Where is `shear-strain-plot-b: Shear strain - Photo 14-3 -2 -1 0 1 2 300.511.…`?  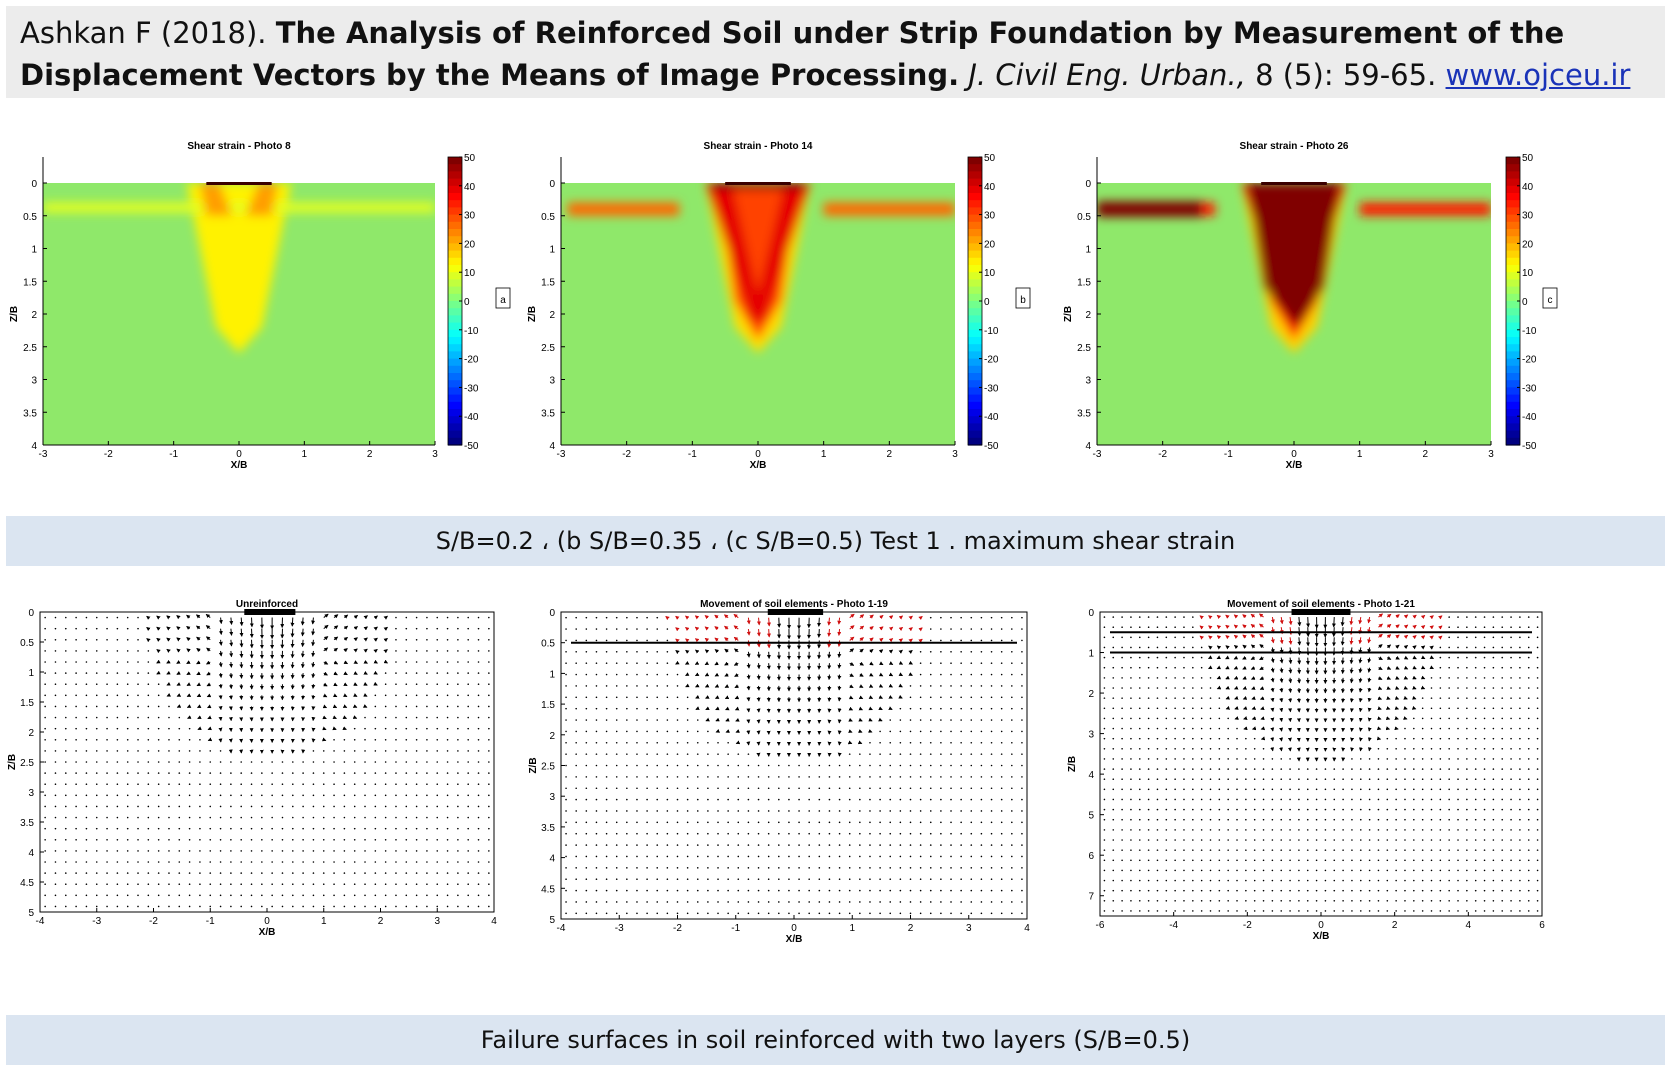
shear-strain-plot-b: Shear strain - Photo 14-3 -2 -1 0 1 2 300.511.… is located at coordinates (779, 306).